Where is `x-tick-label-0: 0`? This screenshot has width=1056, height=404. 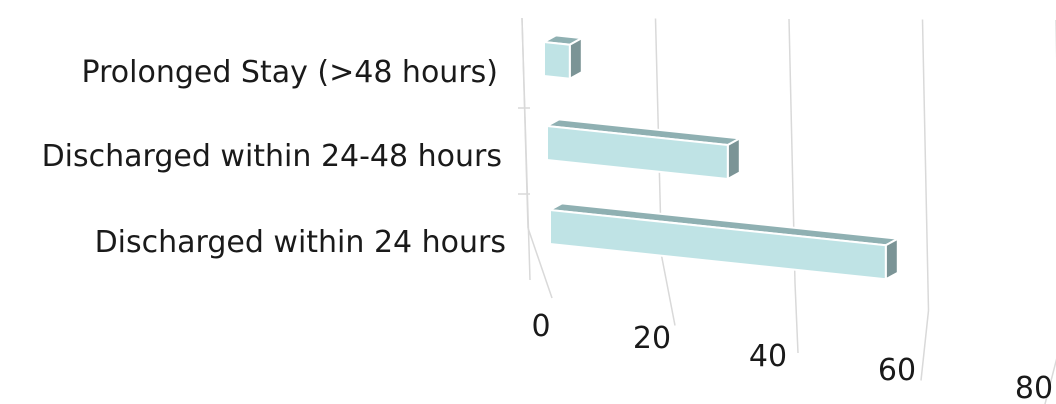
x-tick-label-0: 0 is located at coordinates (540, 326).